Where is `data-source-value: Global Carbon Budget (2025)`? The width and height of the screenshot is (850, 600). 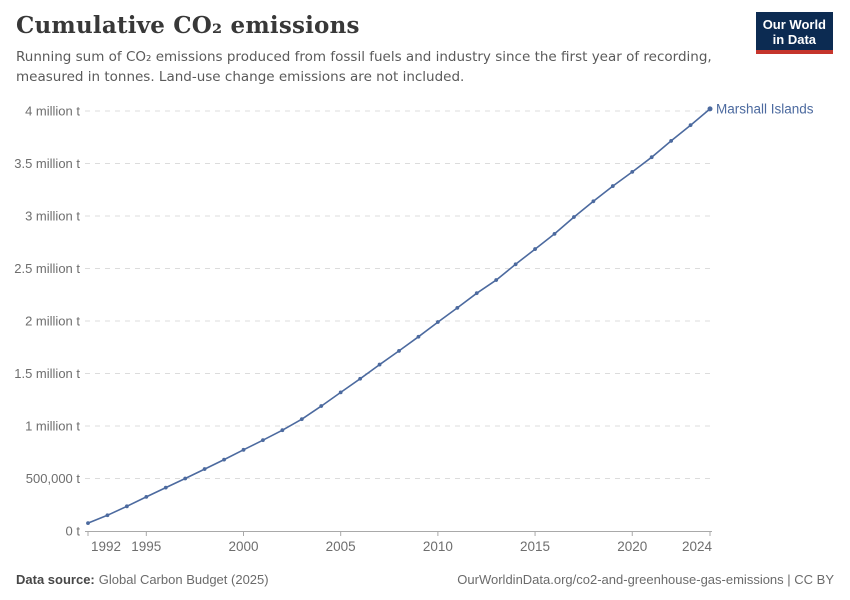
data-source-value: Global Carbon Budget (2025) is located at coordinates (183, 579).